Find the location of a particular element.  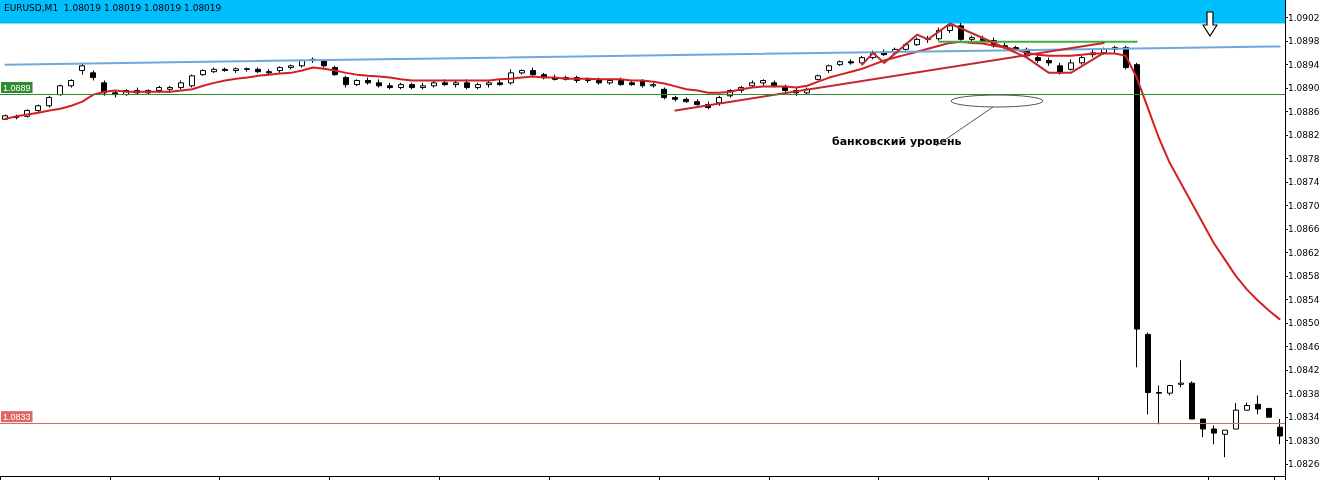

y-tick-label: 1.0834 is located at coordinates (1304, 417).